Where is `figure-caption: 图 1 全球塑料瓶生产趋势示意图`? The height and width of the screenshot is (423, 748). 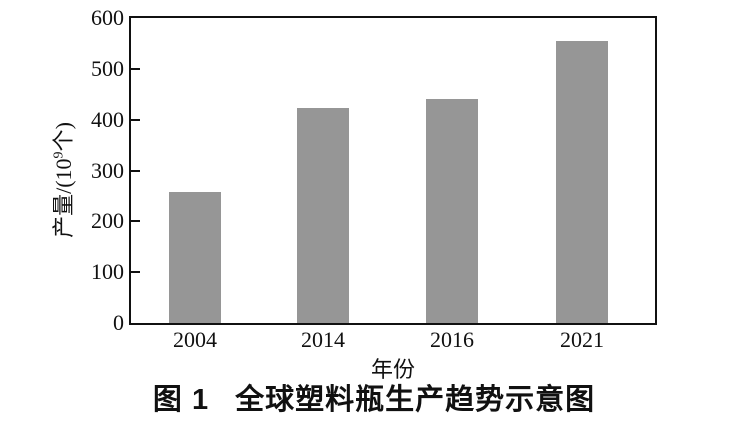 figure-caption: 图 1 全球塑料瓶生产趋势示意图 is located at coordinates (374, 400).